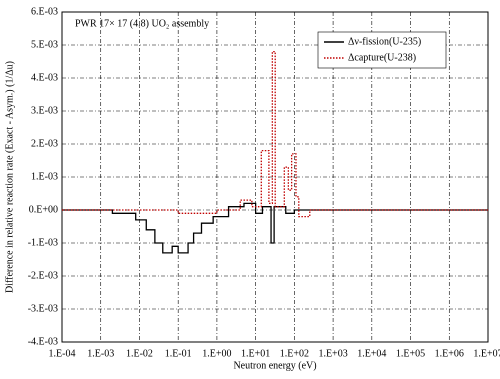  What do you see at coordinates (371, 353) in the screenshot?
I see `x-tick-label: 1.E+04` at bounding box center [371, 353].